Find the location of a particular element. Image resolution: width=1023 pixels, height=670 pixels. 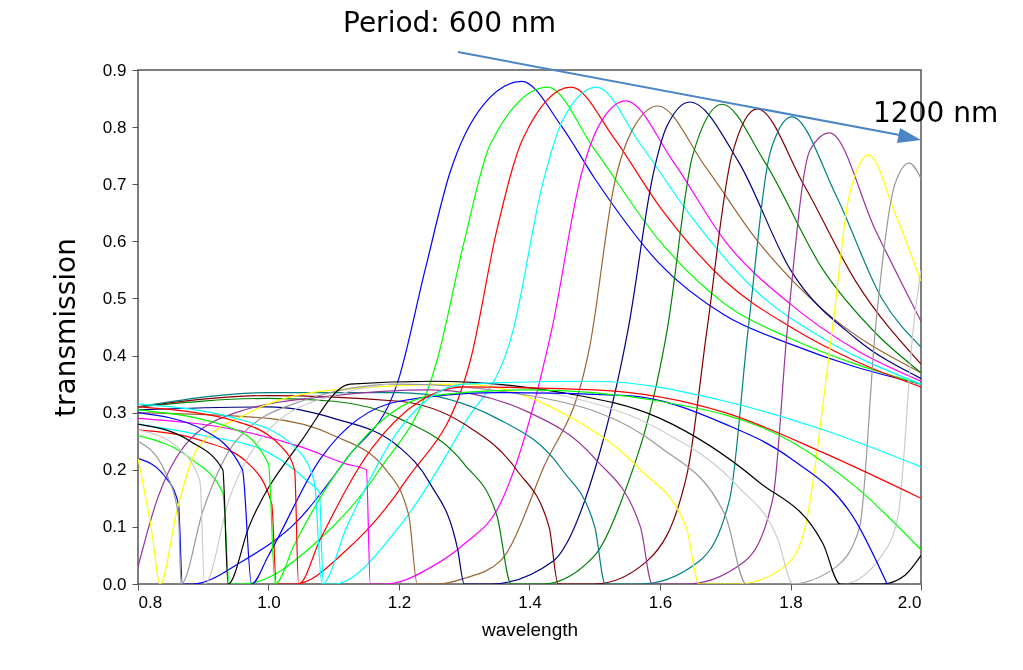

y-tick-label: 0.1 is located at coordinates (114, 527).